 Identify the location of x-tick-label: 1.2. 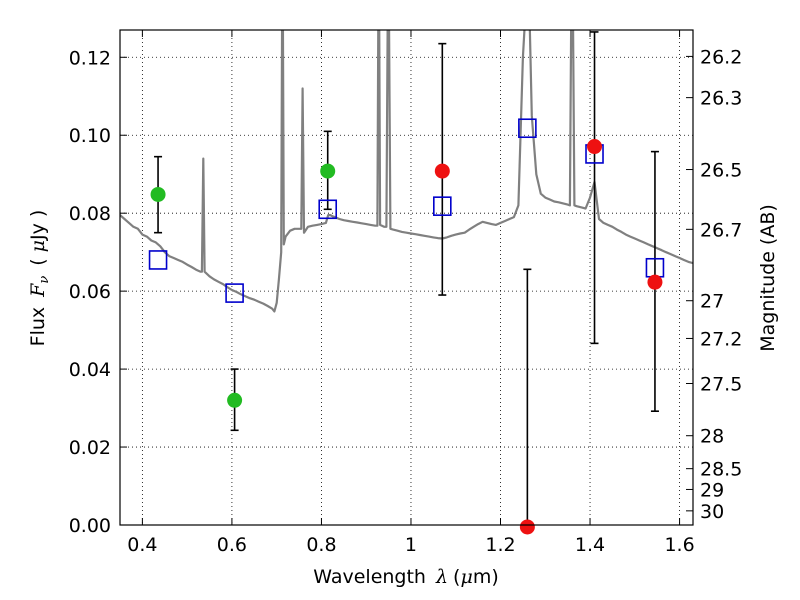
(500, 545).